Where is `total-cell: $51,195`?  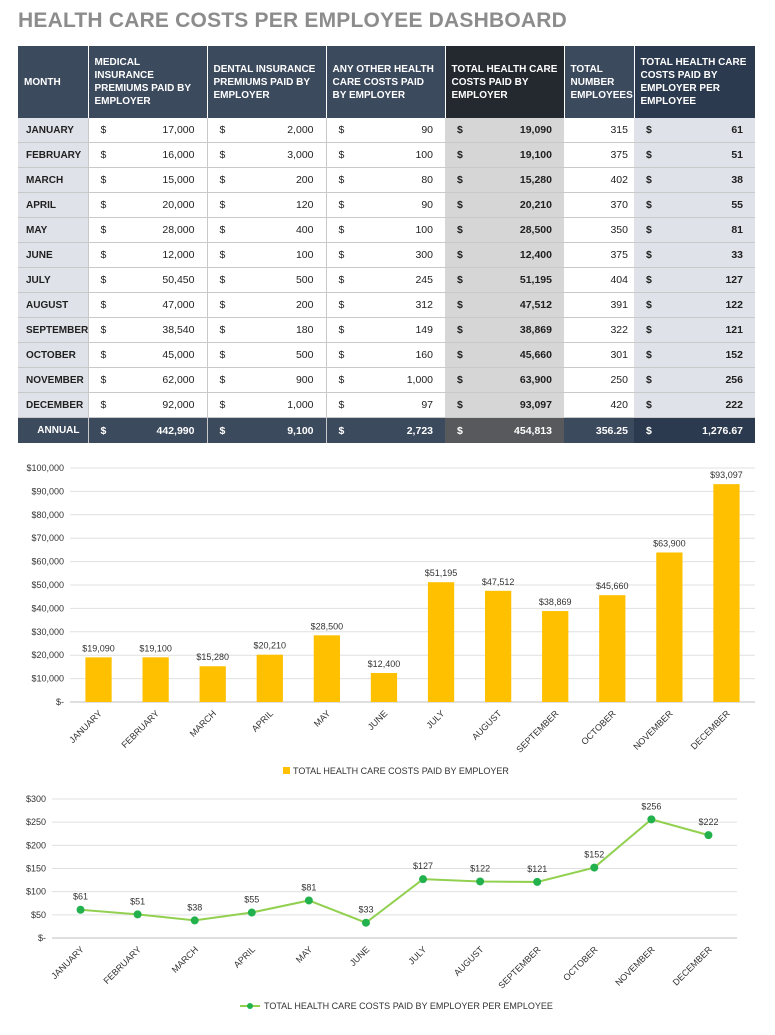
total-cell: $51,195 is located at coordinates (504, 280).